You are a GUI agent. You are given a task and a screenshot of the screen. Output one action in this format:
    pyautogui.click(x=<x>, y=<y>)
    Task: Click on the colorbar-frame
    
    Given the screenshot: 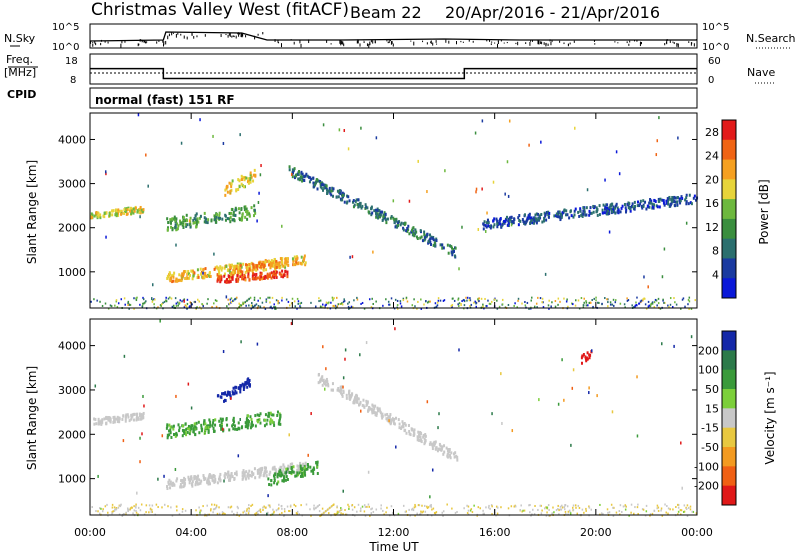 What is the action you would take?
    pyautogui.click(x=729, y=418)
    